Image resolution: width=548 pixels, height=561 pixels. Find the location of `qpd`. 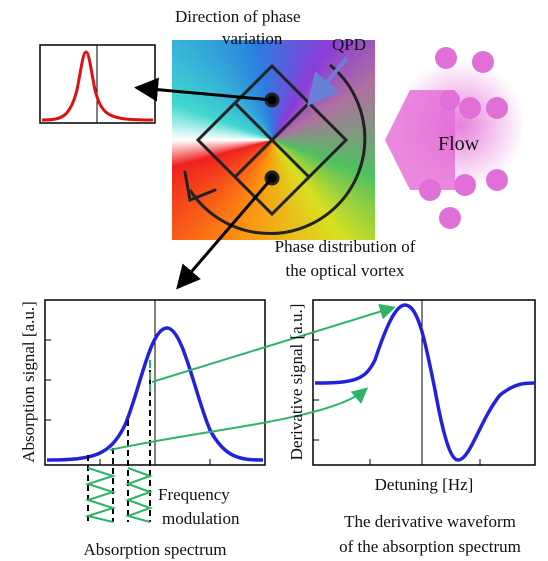

qpd is located at coordinates (275, 149).